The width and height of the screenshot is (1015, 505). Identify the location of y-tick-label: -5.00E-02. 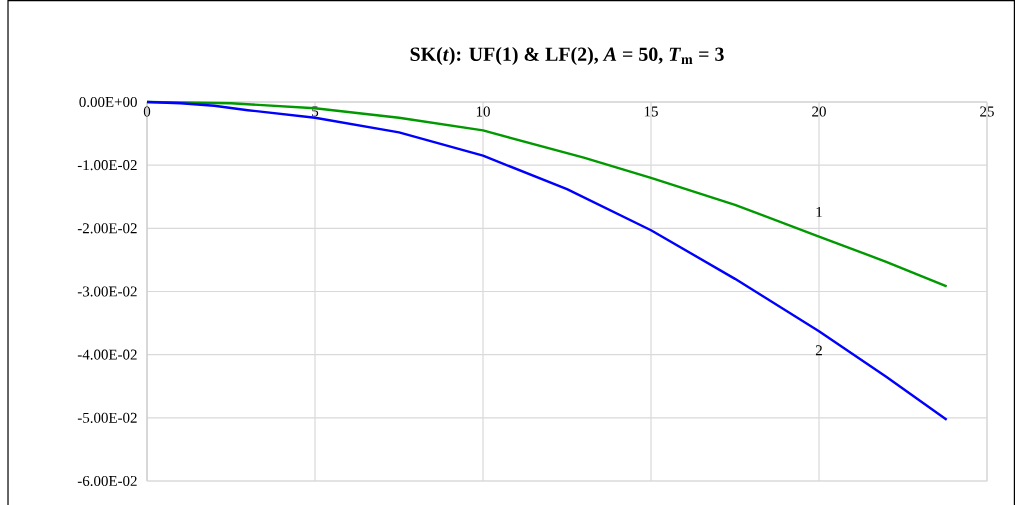
(107, 417).